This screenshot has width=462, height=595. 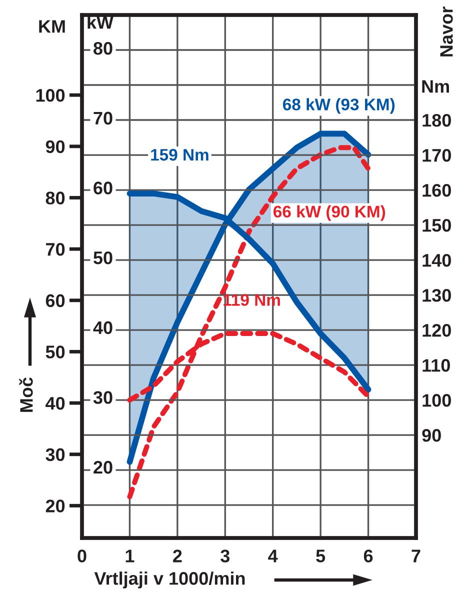 What do you see at coordinates (55, 198) in the screenshot?
I see `y3-tick-label: 80` at bounding box center [55, 198].